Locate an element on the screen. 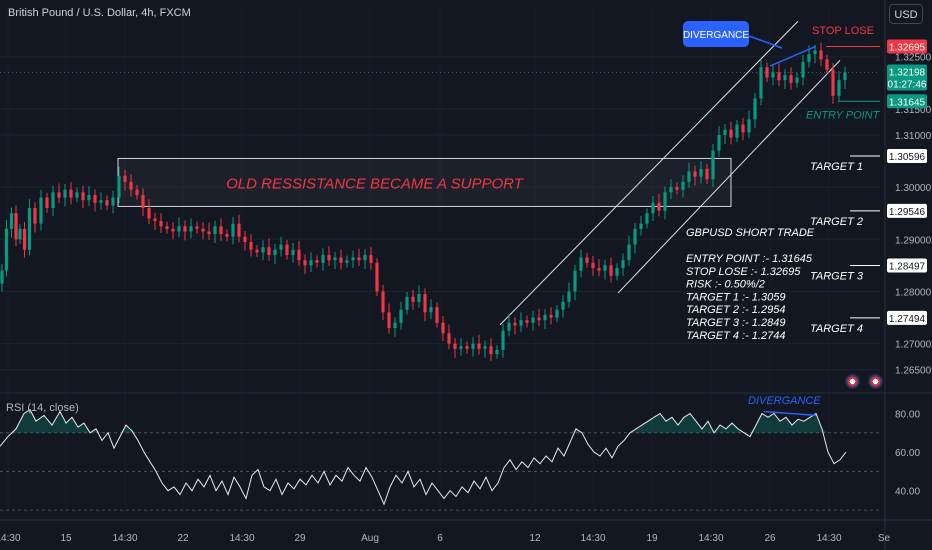  y-tick-label: 1.31000 is located at coordinates (913, 136).